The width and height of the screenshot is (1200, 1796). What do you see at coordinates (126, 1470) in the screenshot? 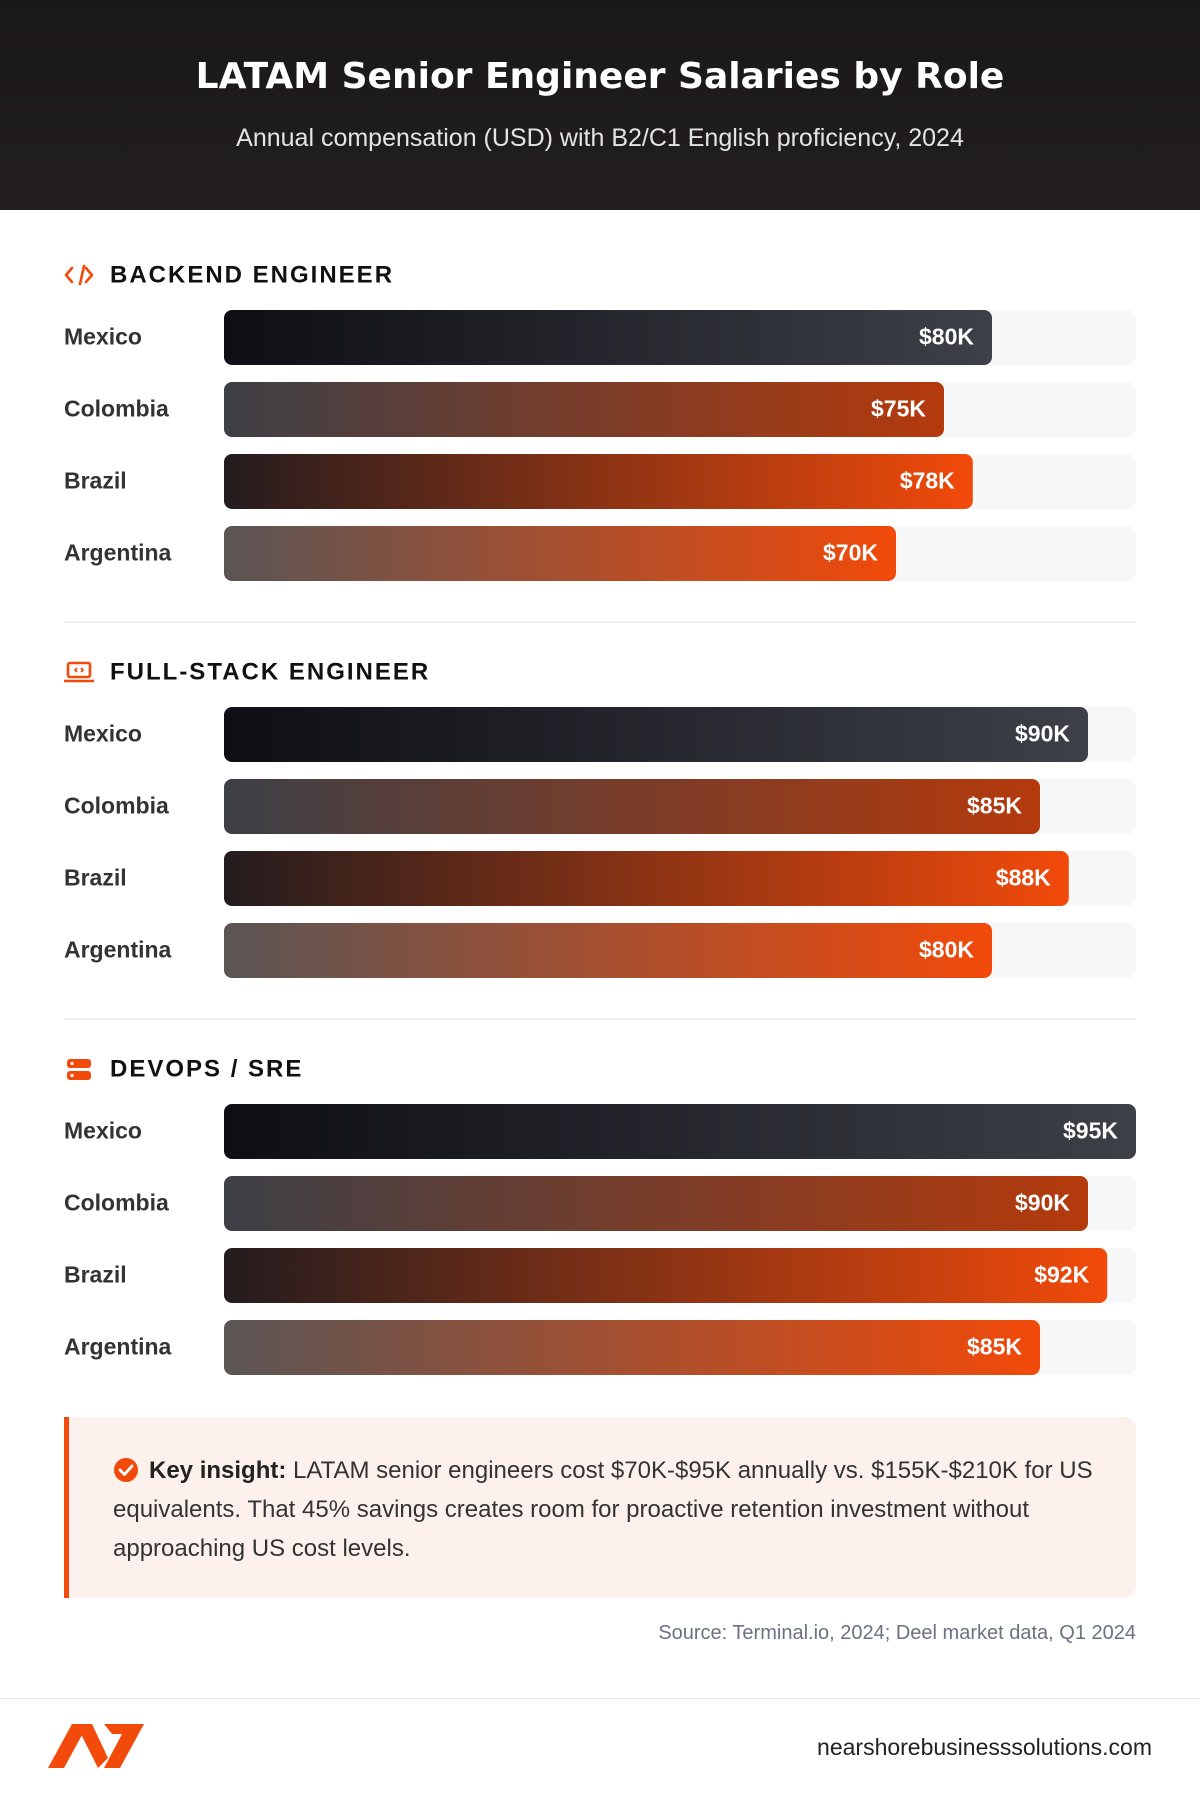
I see `check-icon` at bounding box center [126, 1470].